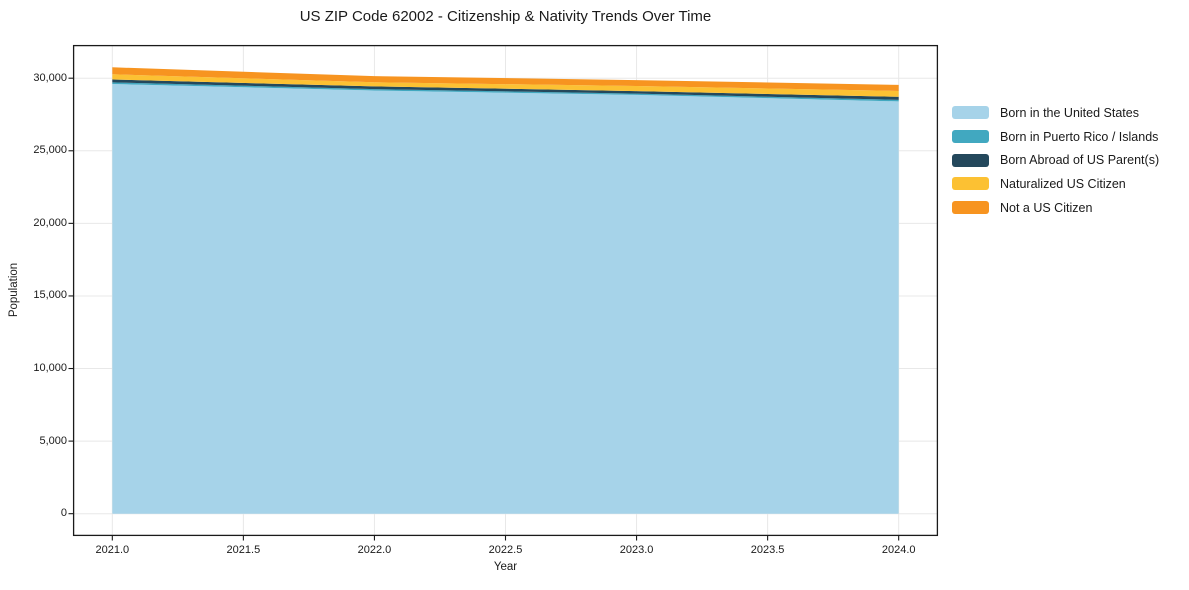  I want to click on x-tick-label: 2023.5, so click(767, 550).